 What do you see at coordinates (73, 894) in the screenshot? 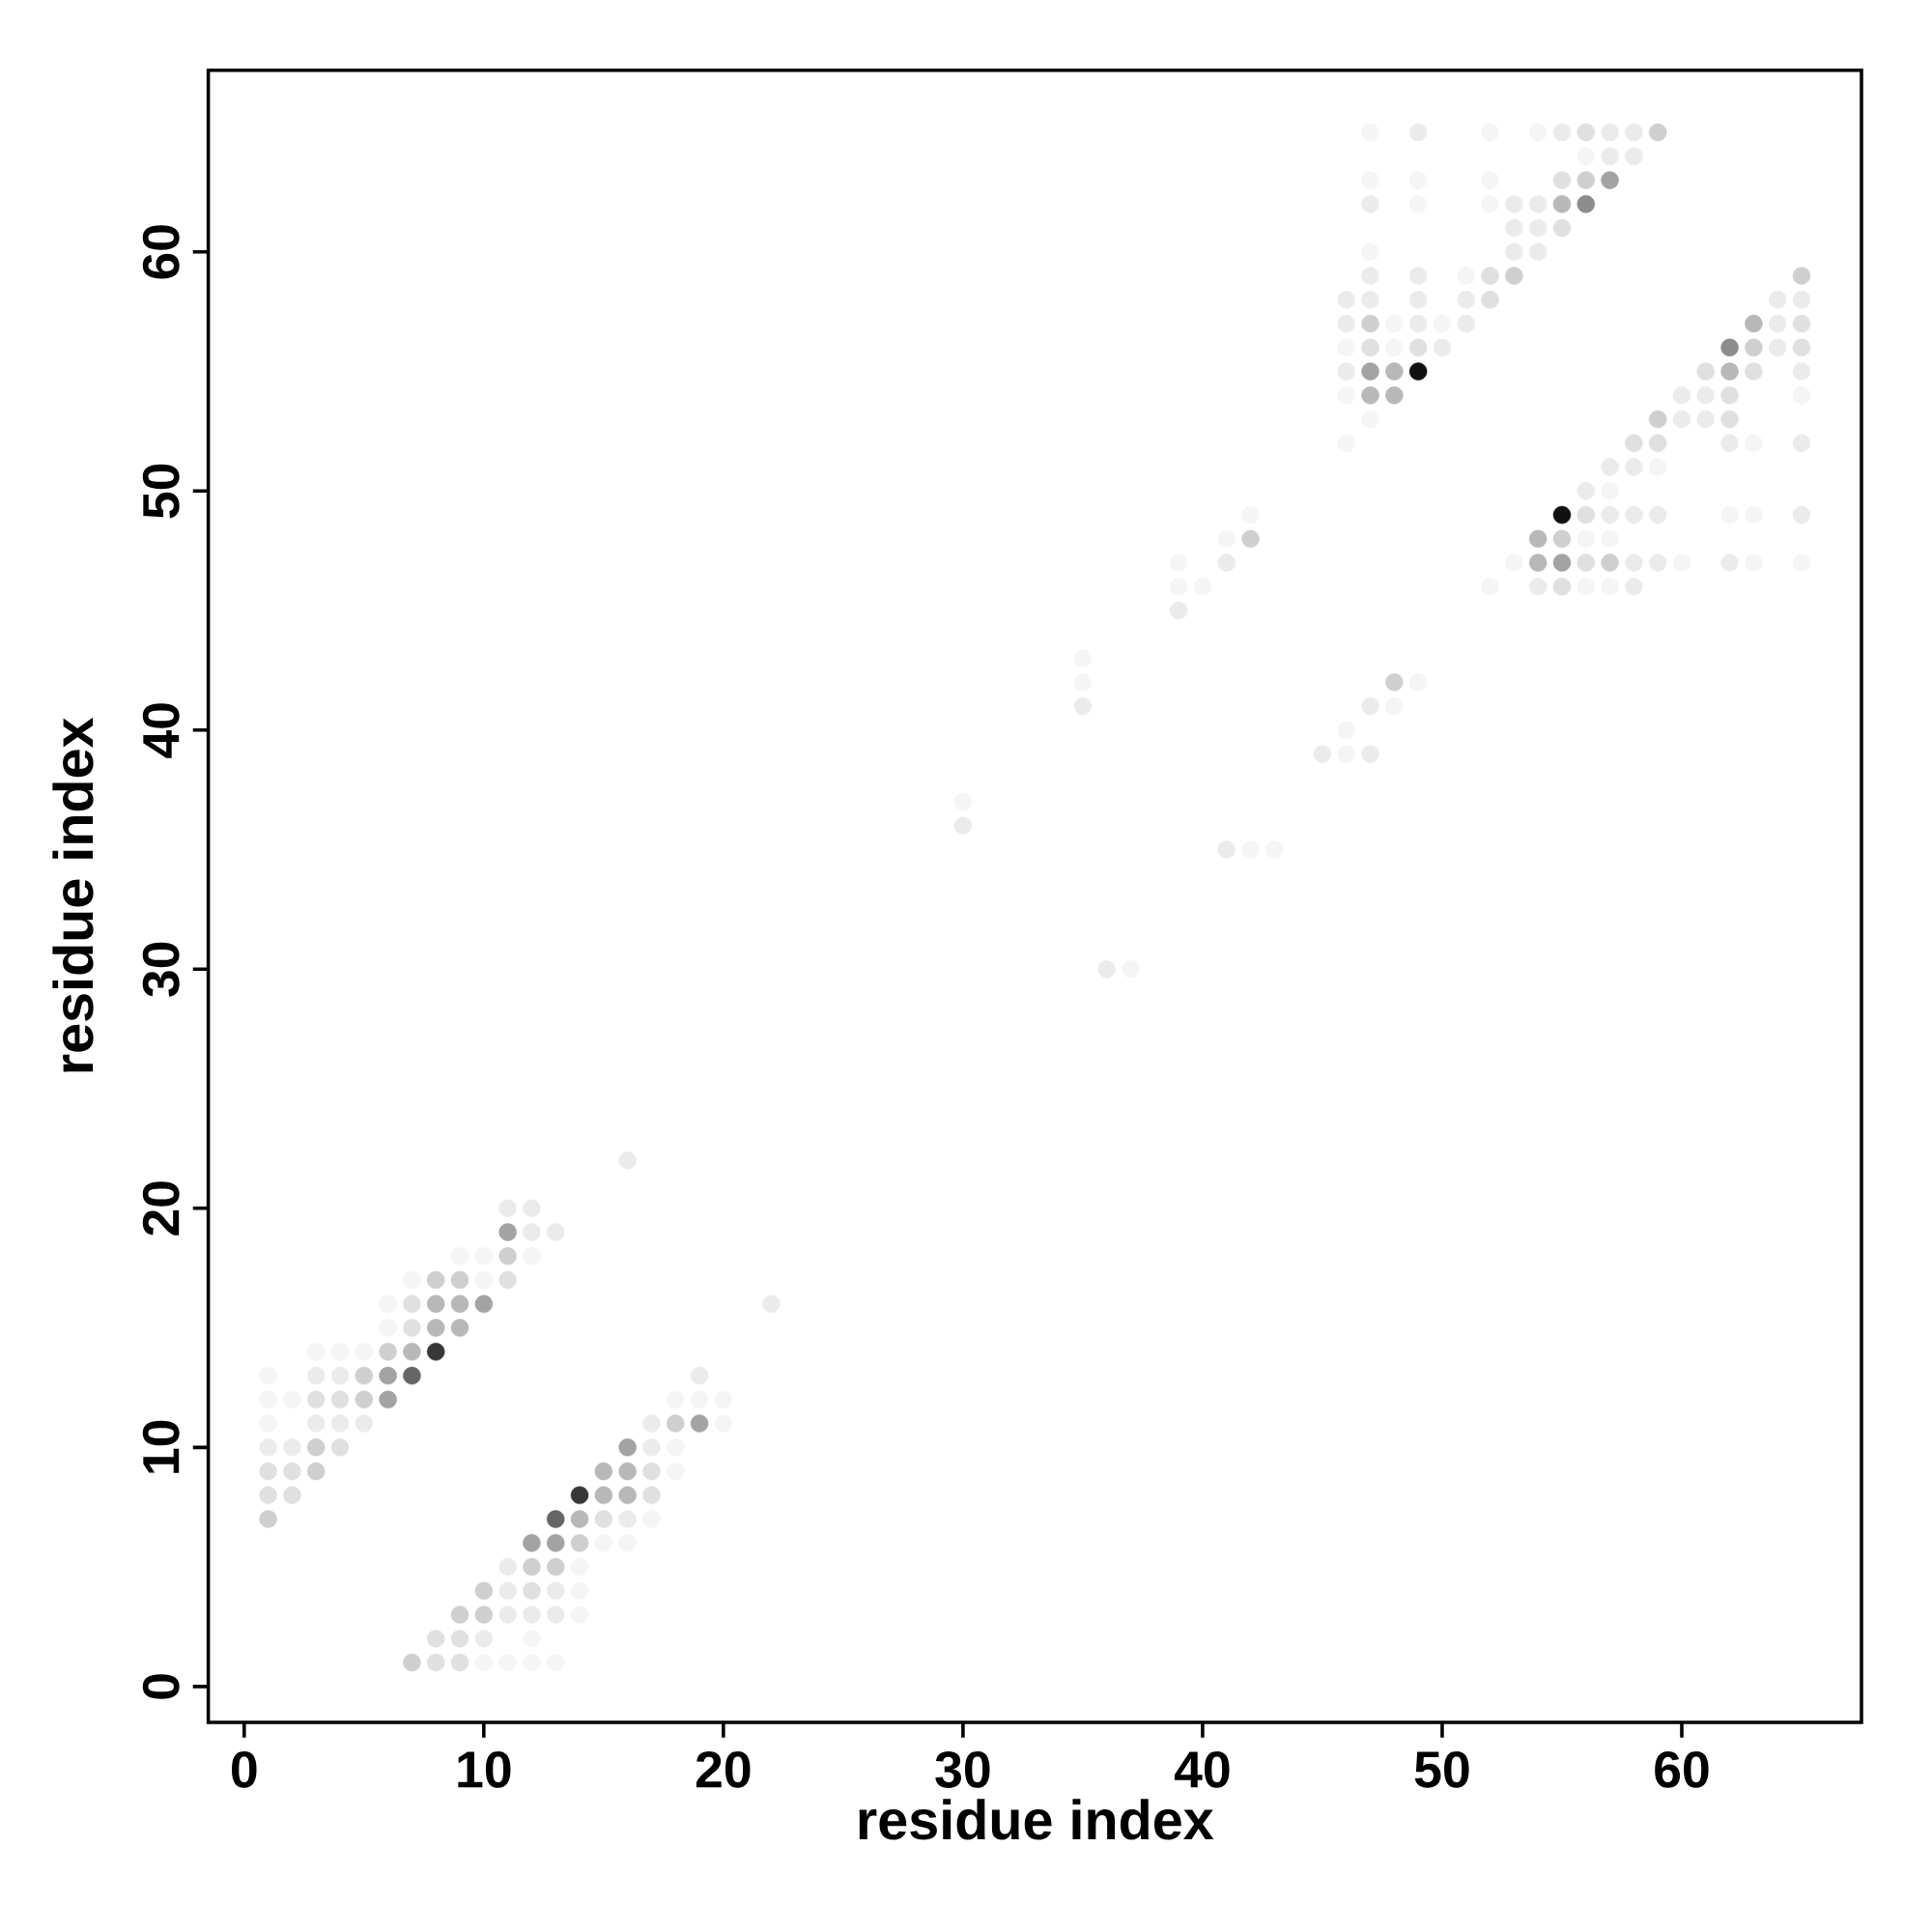
I see `y-axis-title: residue index` at bounding box center [73, 894].